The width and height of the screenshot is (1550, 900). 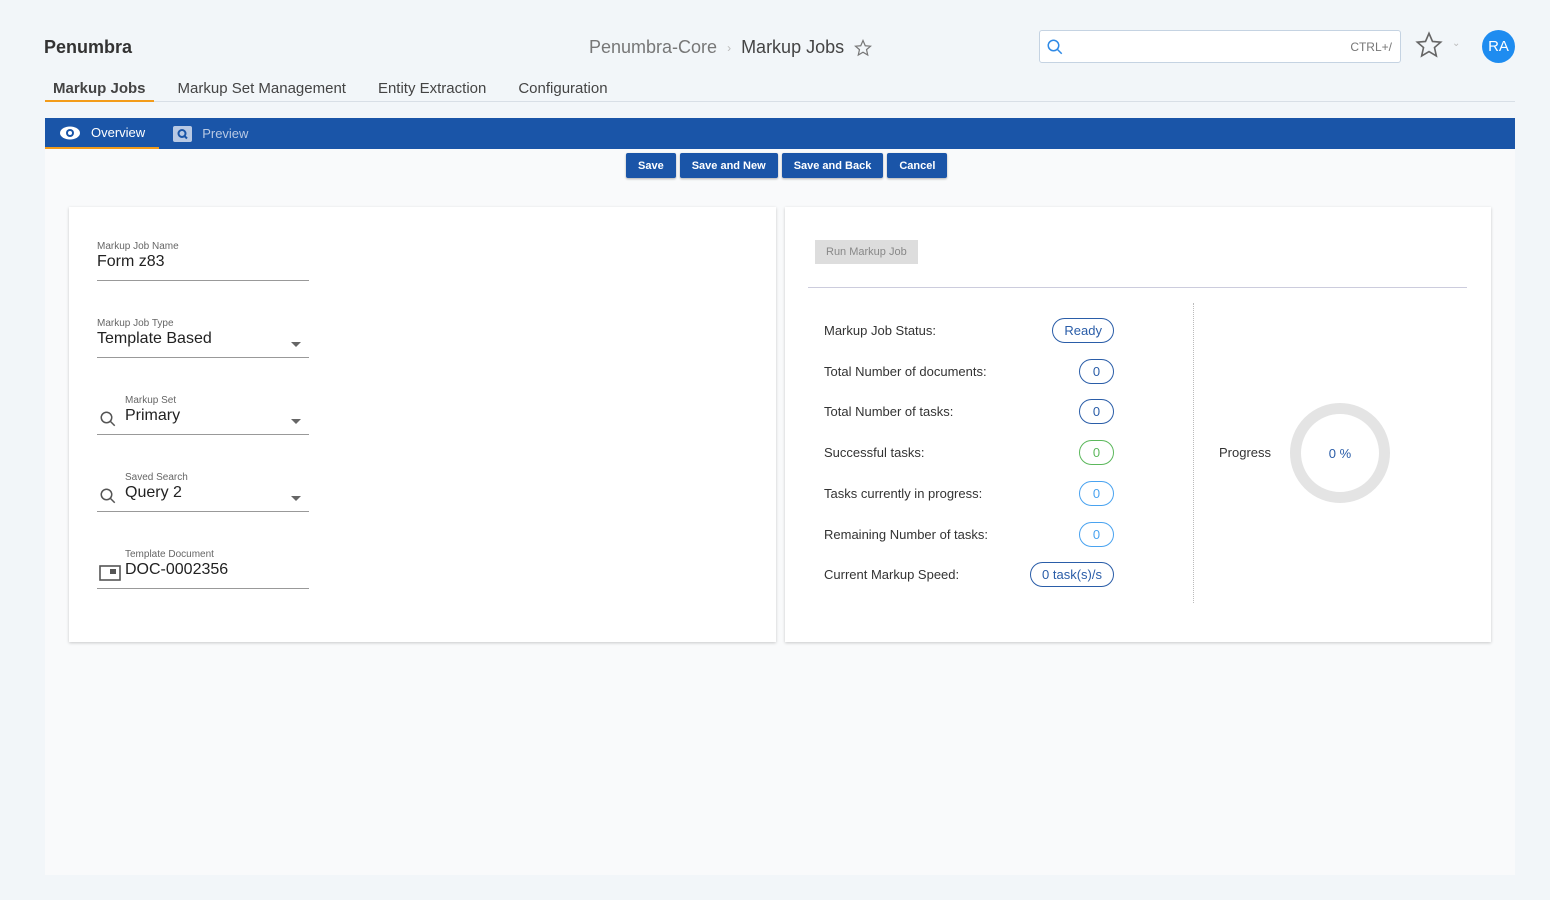 I want to click on status-label: Remaining Number of tasks:, so click(x=906, y=534).